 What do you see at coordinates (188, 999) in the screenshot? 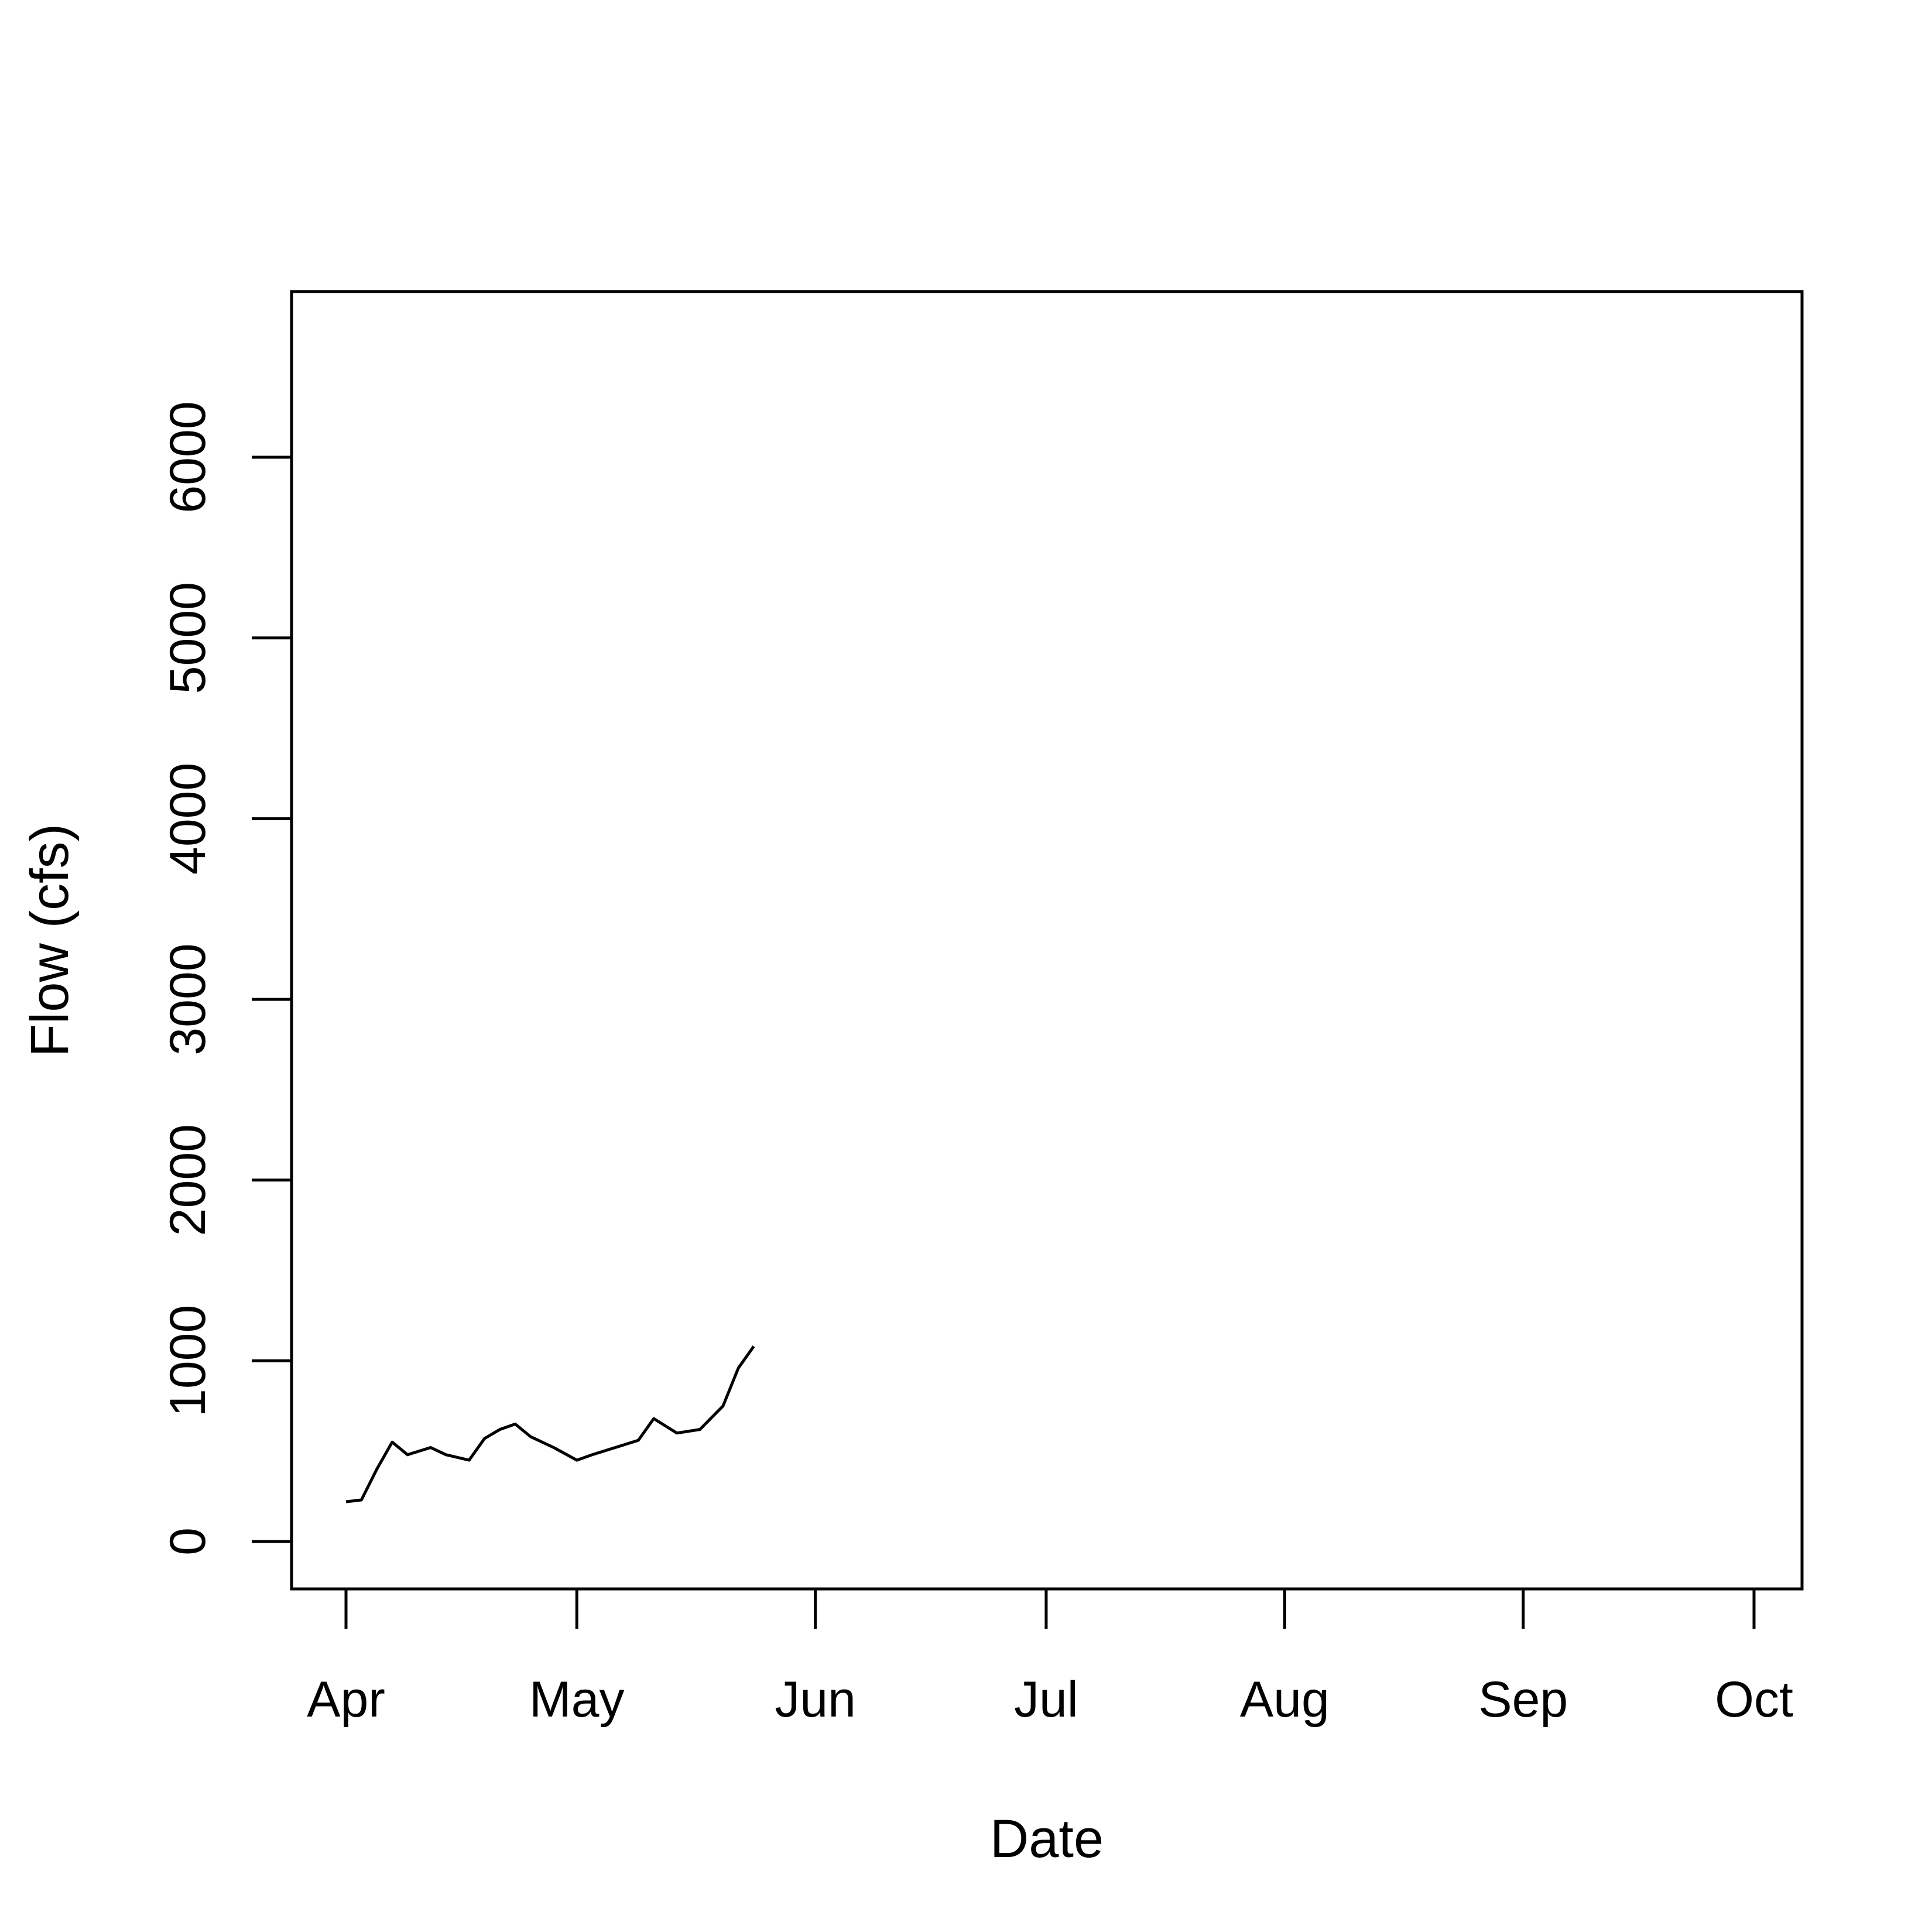
I see `y-tick-label: 3000` at bounding box center [188, 999].